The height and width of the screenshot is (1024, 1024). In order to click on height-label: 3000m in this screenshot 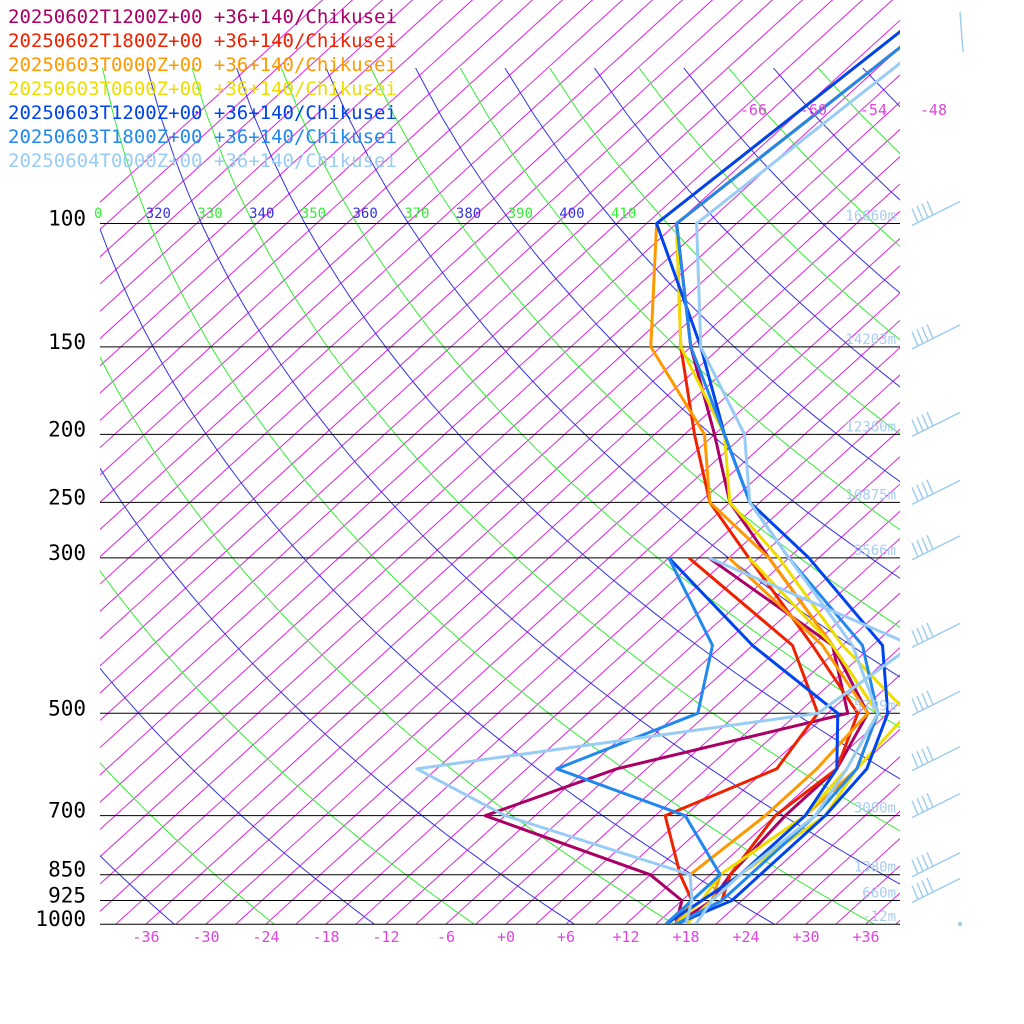, I will do `click(875, 809)`.